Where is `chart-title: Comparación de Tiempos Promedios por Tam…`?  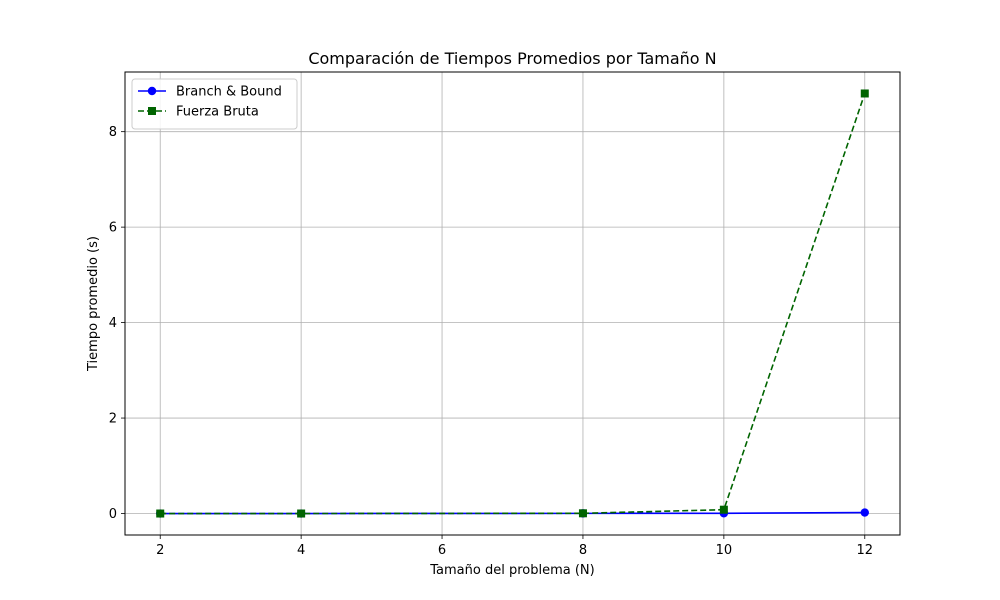 chart-title: Comparación de Tiempos Promedios por Tam… is located at coordinates (512, 58).